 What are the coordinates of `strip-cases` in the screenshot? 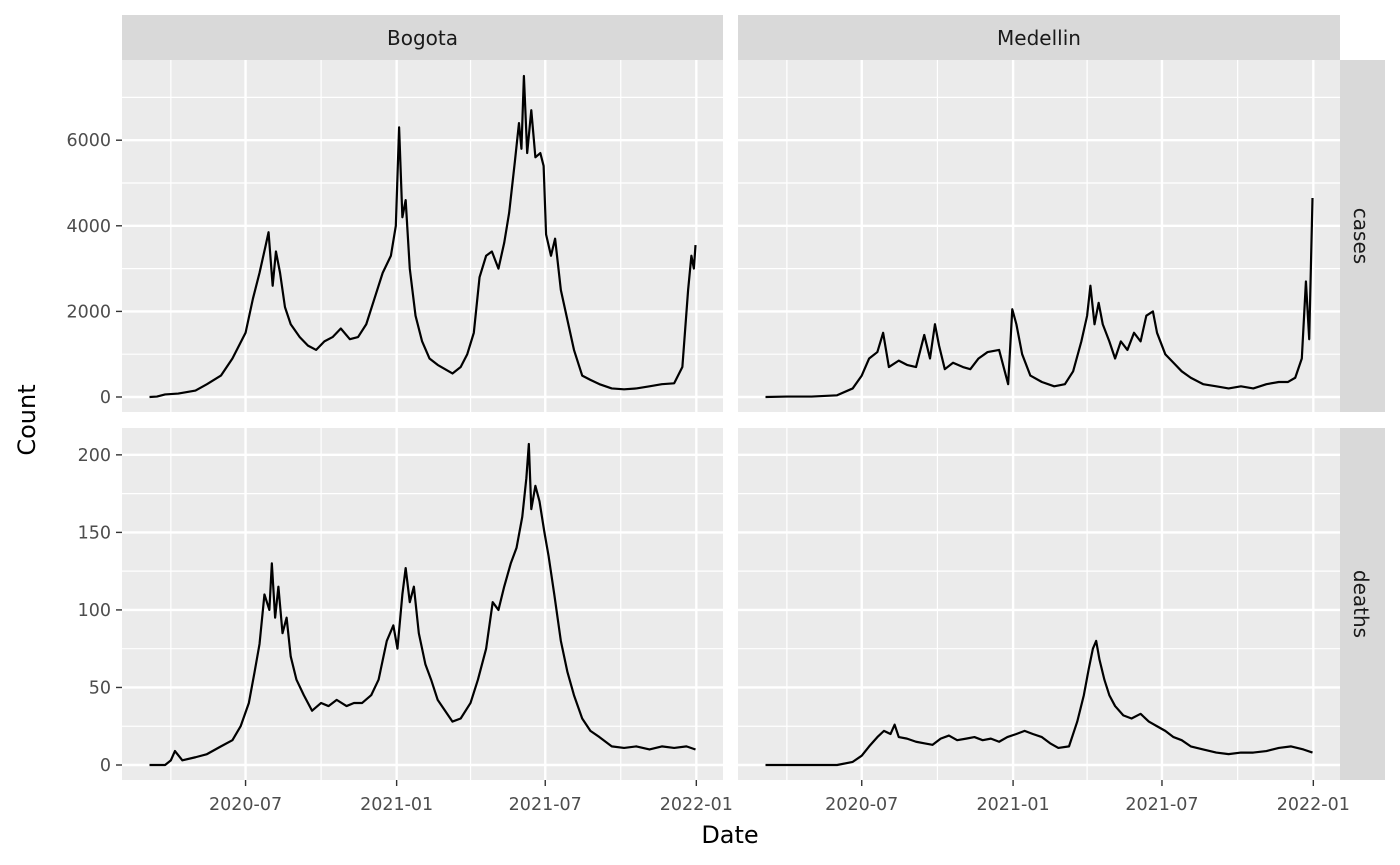 It's located at (1362, 236).